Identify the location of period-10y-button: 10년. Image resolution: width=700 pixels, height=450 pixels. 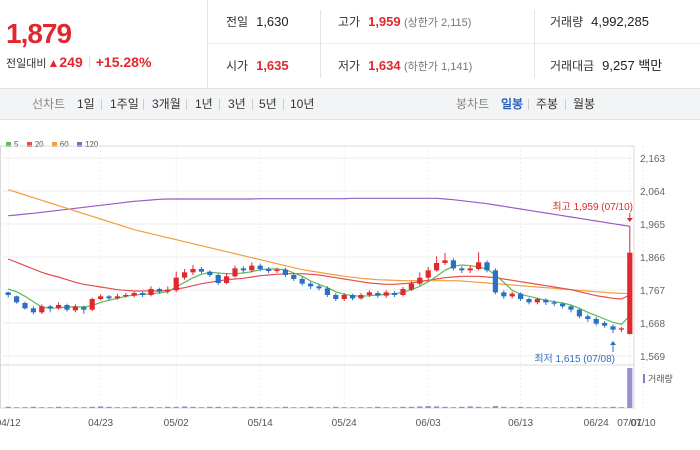
(302, 104).